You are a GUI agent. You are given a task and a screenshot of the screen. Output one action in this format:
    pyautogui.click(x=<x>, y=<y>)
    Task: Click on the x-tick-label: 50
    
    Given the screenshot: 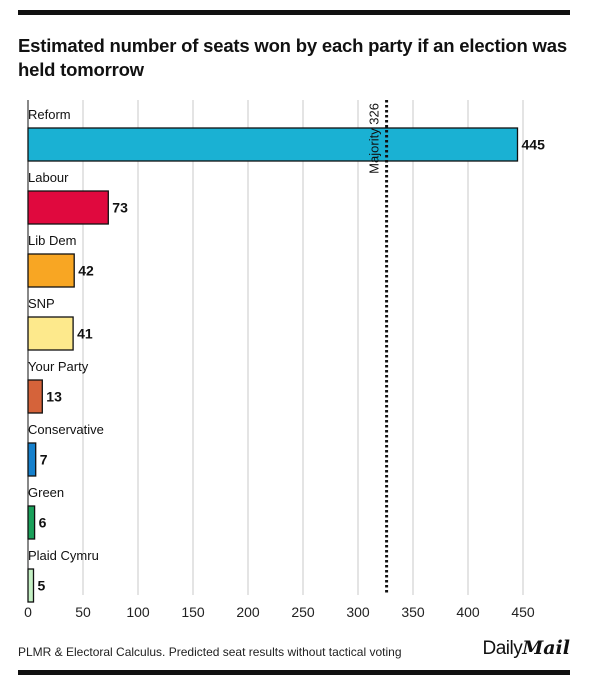 What is the action you would take?
    pyautogui.click(x=83, y=612)
    